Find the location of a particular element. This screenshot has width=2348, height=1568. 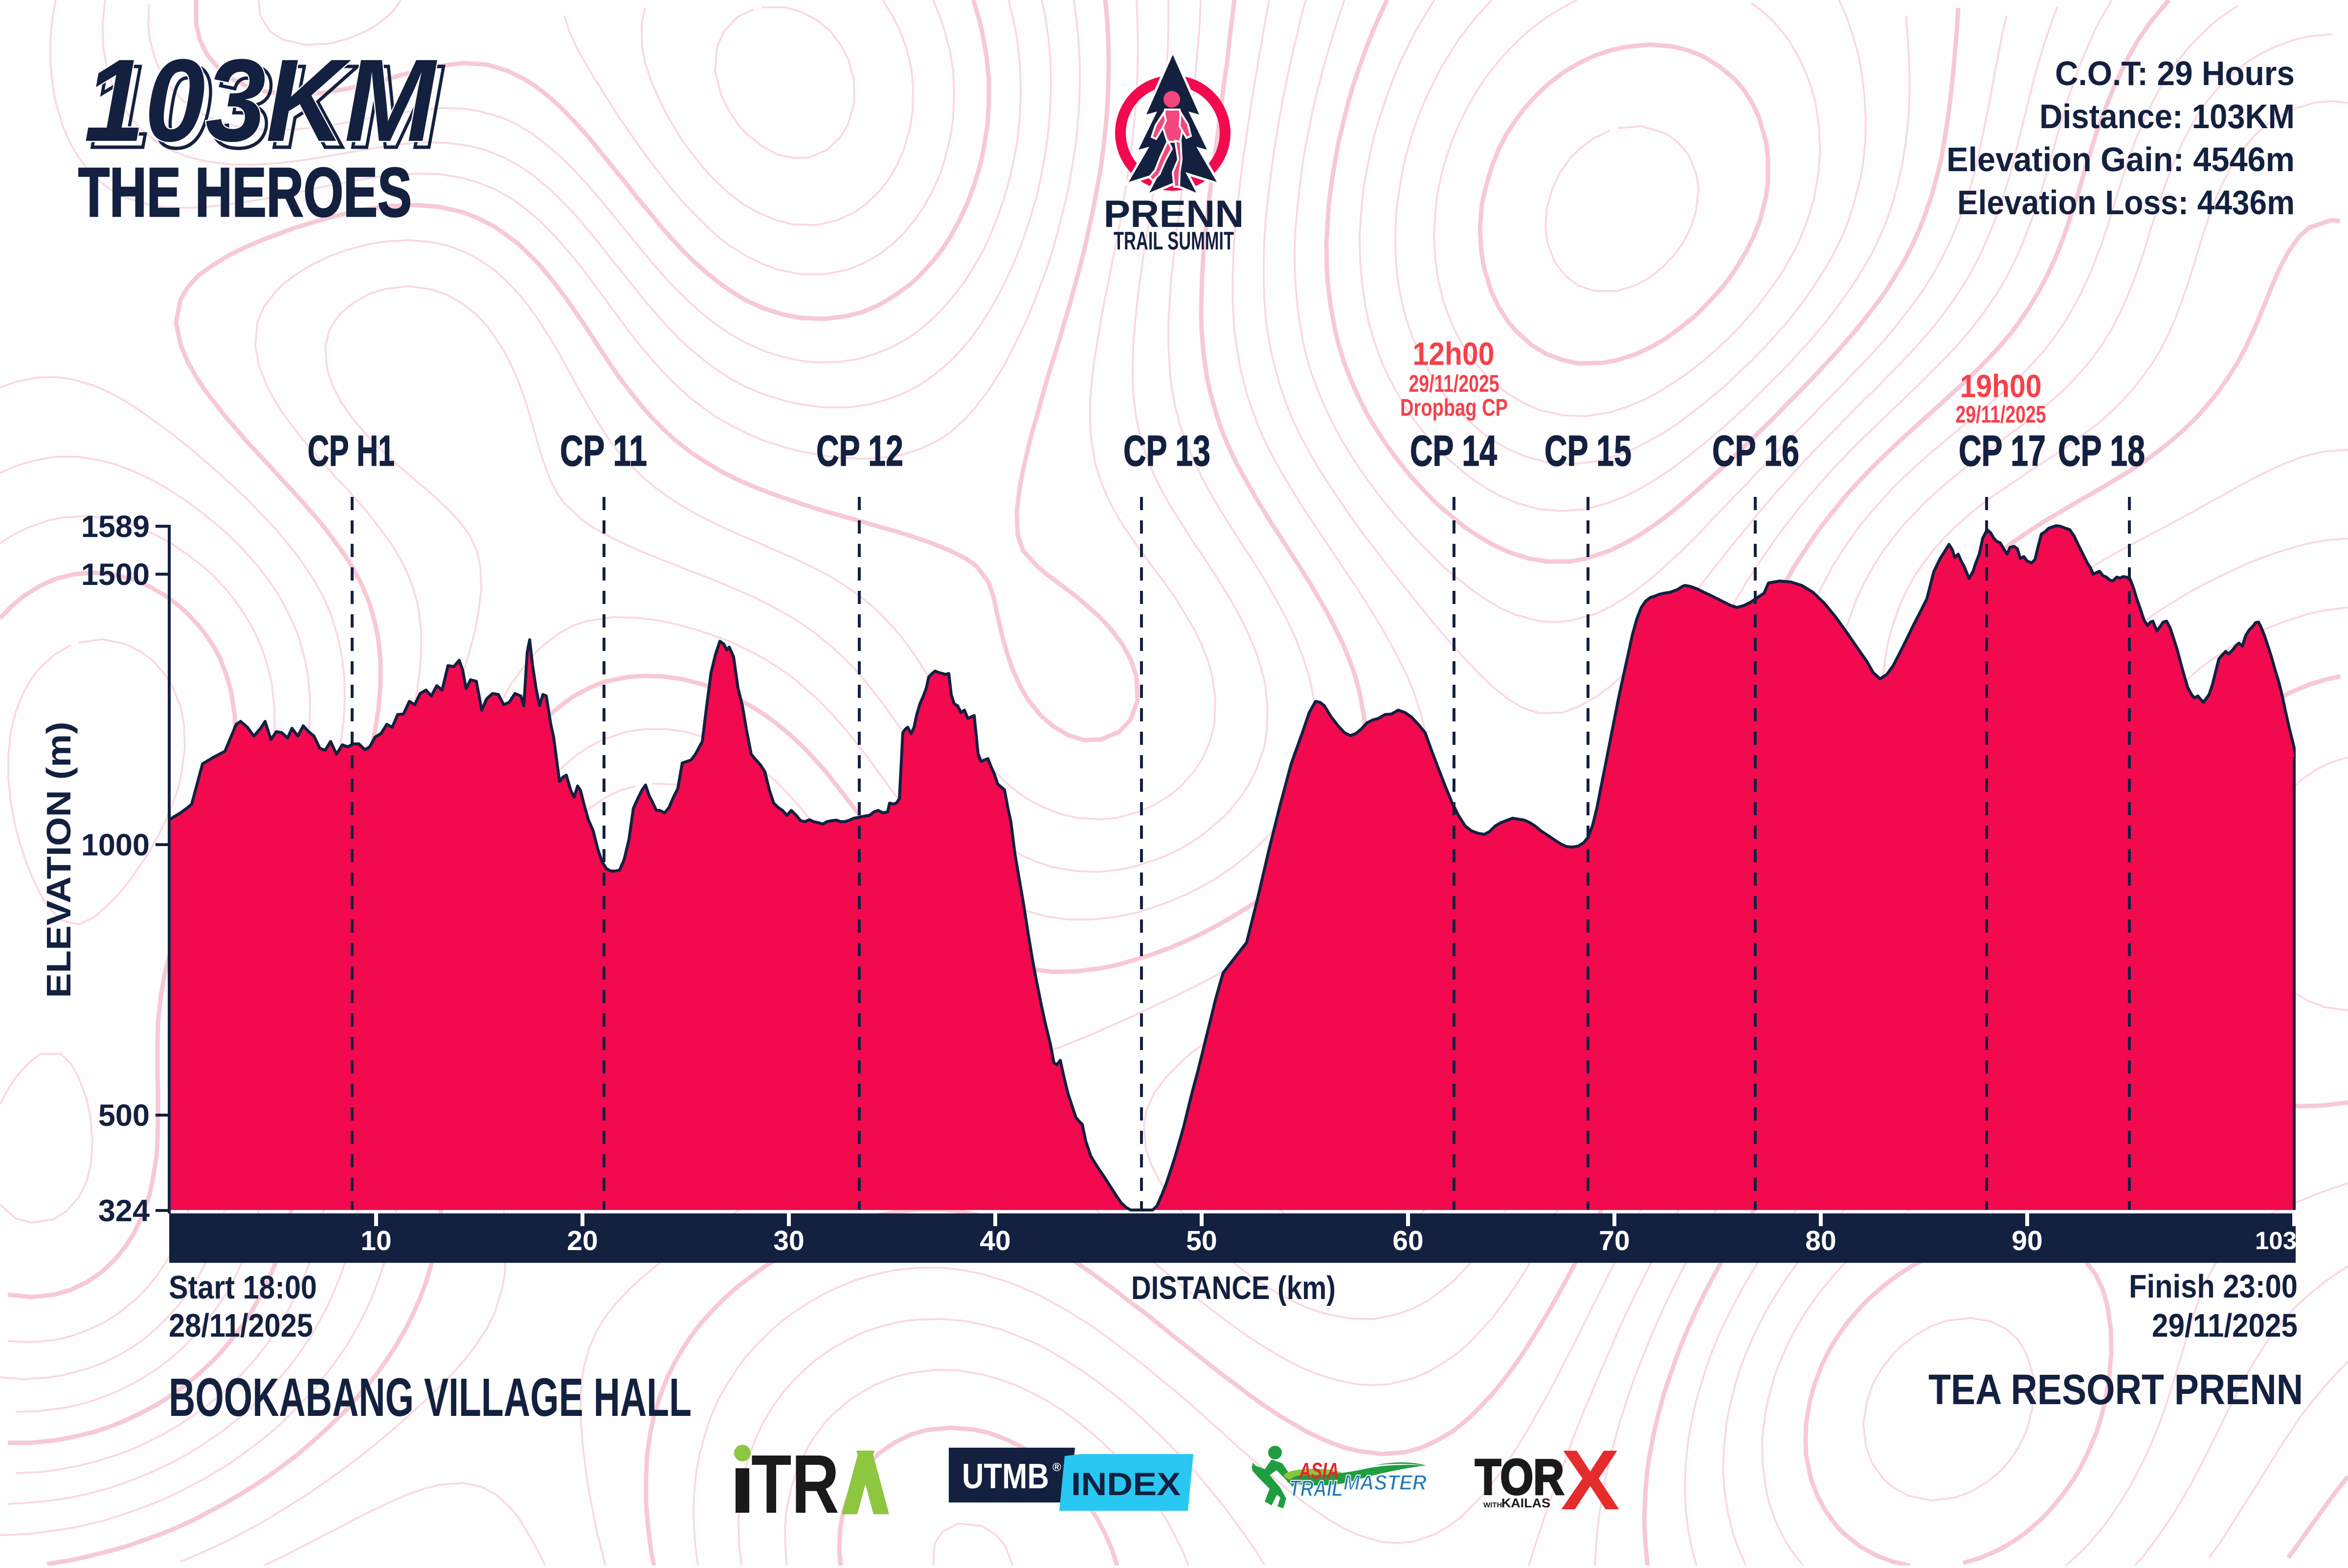

svg-text: Distance: 103KM is located at coordinates (2167, 116).